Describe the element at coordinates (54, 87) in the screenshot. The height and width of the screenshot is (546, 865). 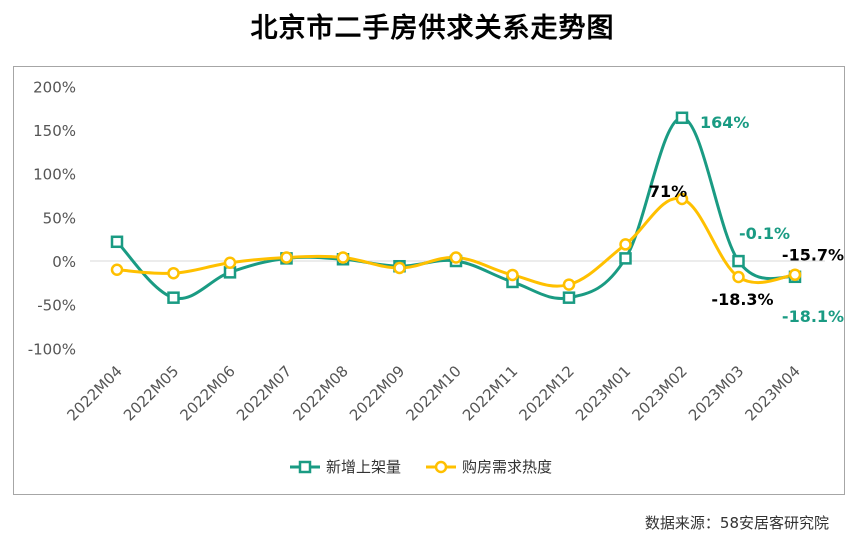
I see `y-tick-label: 200%` at that location.